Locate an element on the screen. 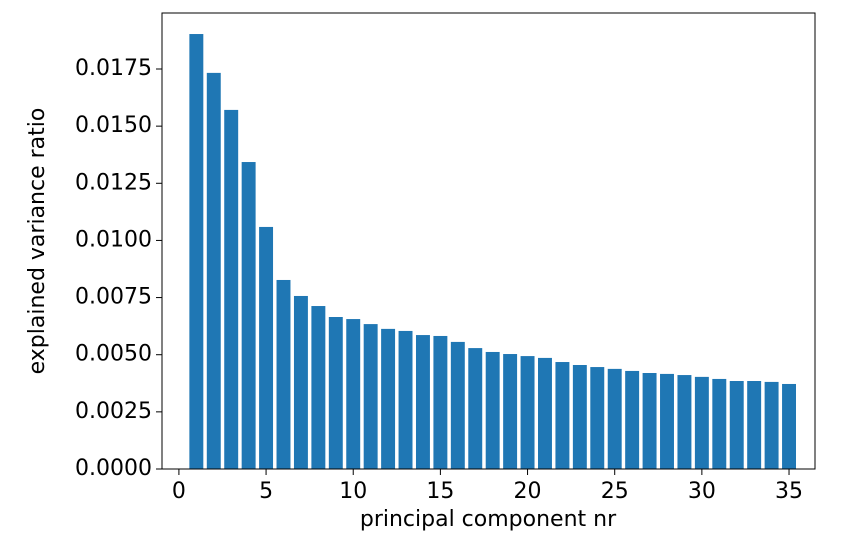  x-tick-label: 15 is located at coordinates (440, 491).